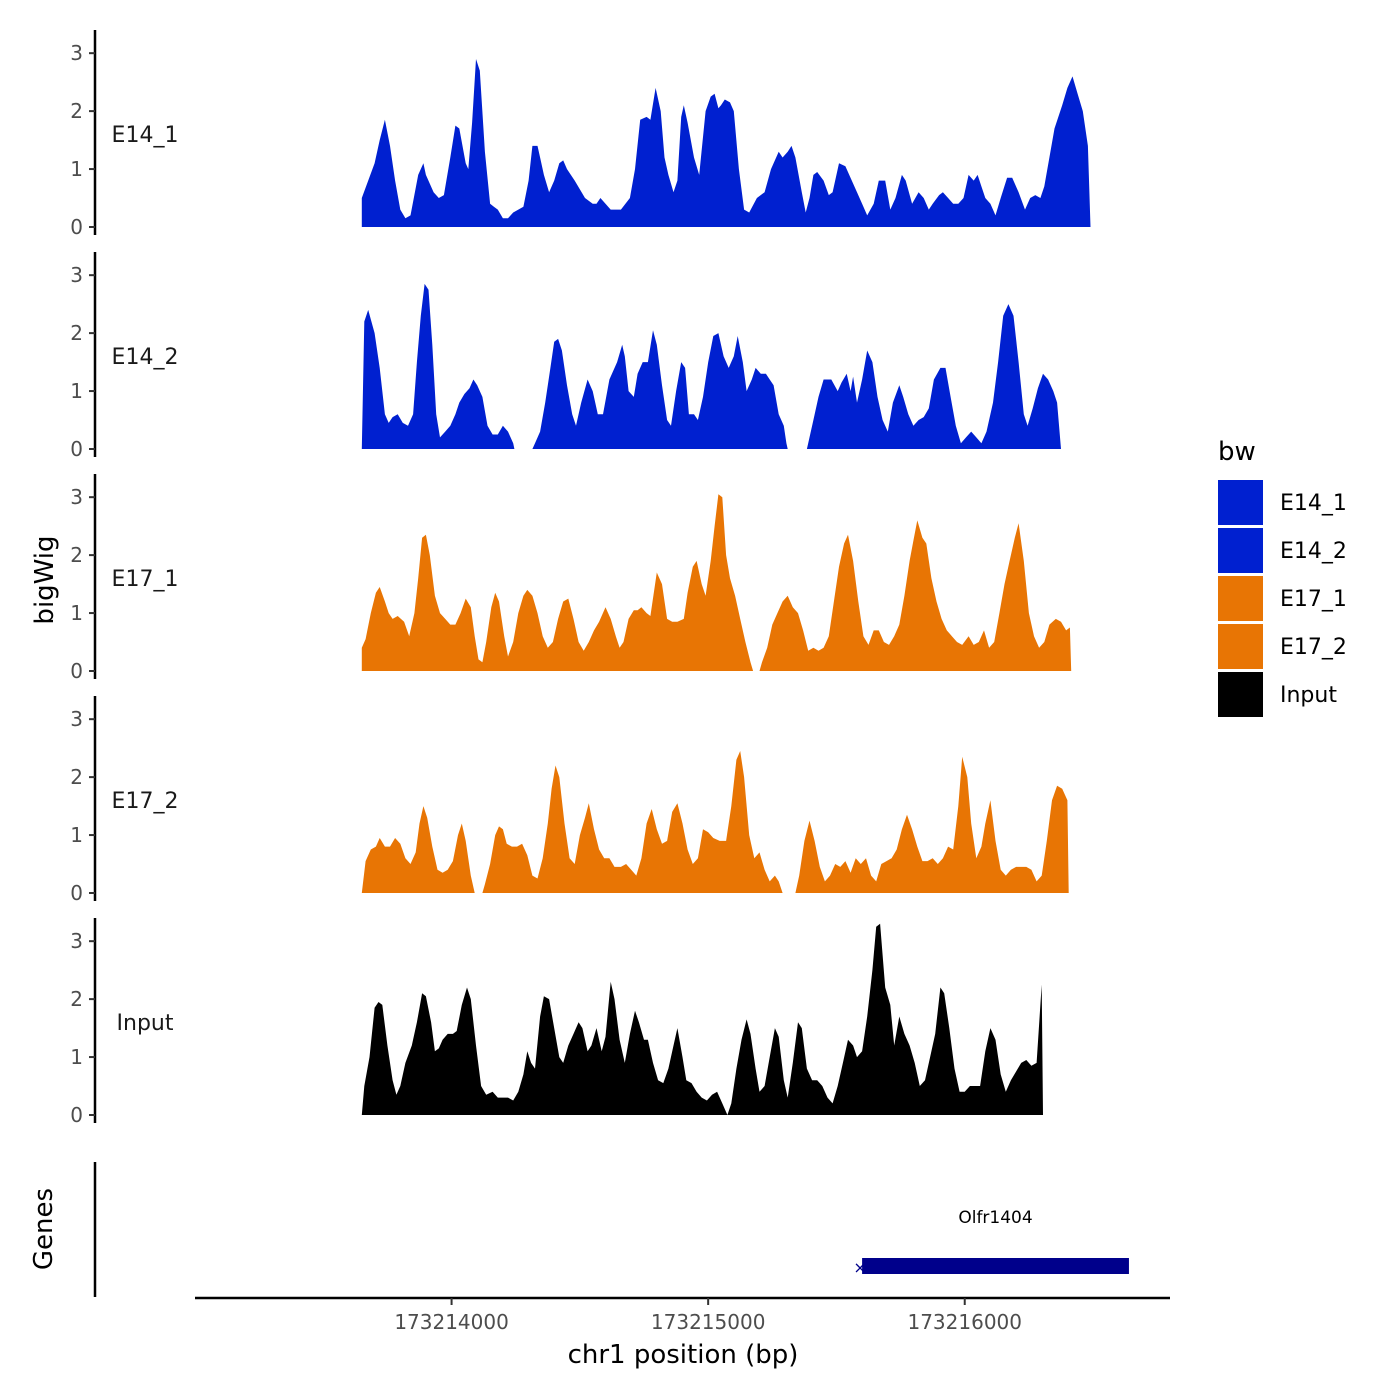 The height and width of the screenshot is (1400, 1400). I want to click on track-Input: 0 1 2 3 Input, so click(556, 1022).